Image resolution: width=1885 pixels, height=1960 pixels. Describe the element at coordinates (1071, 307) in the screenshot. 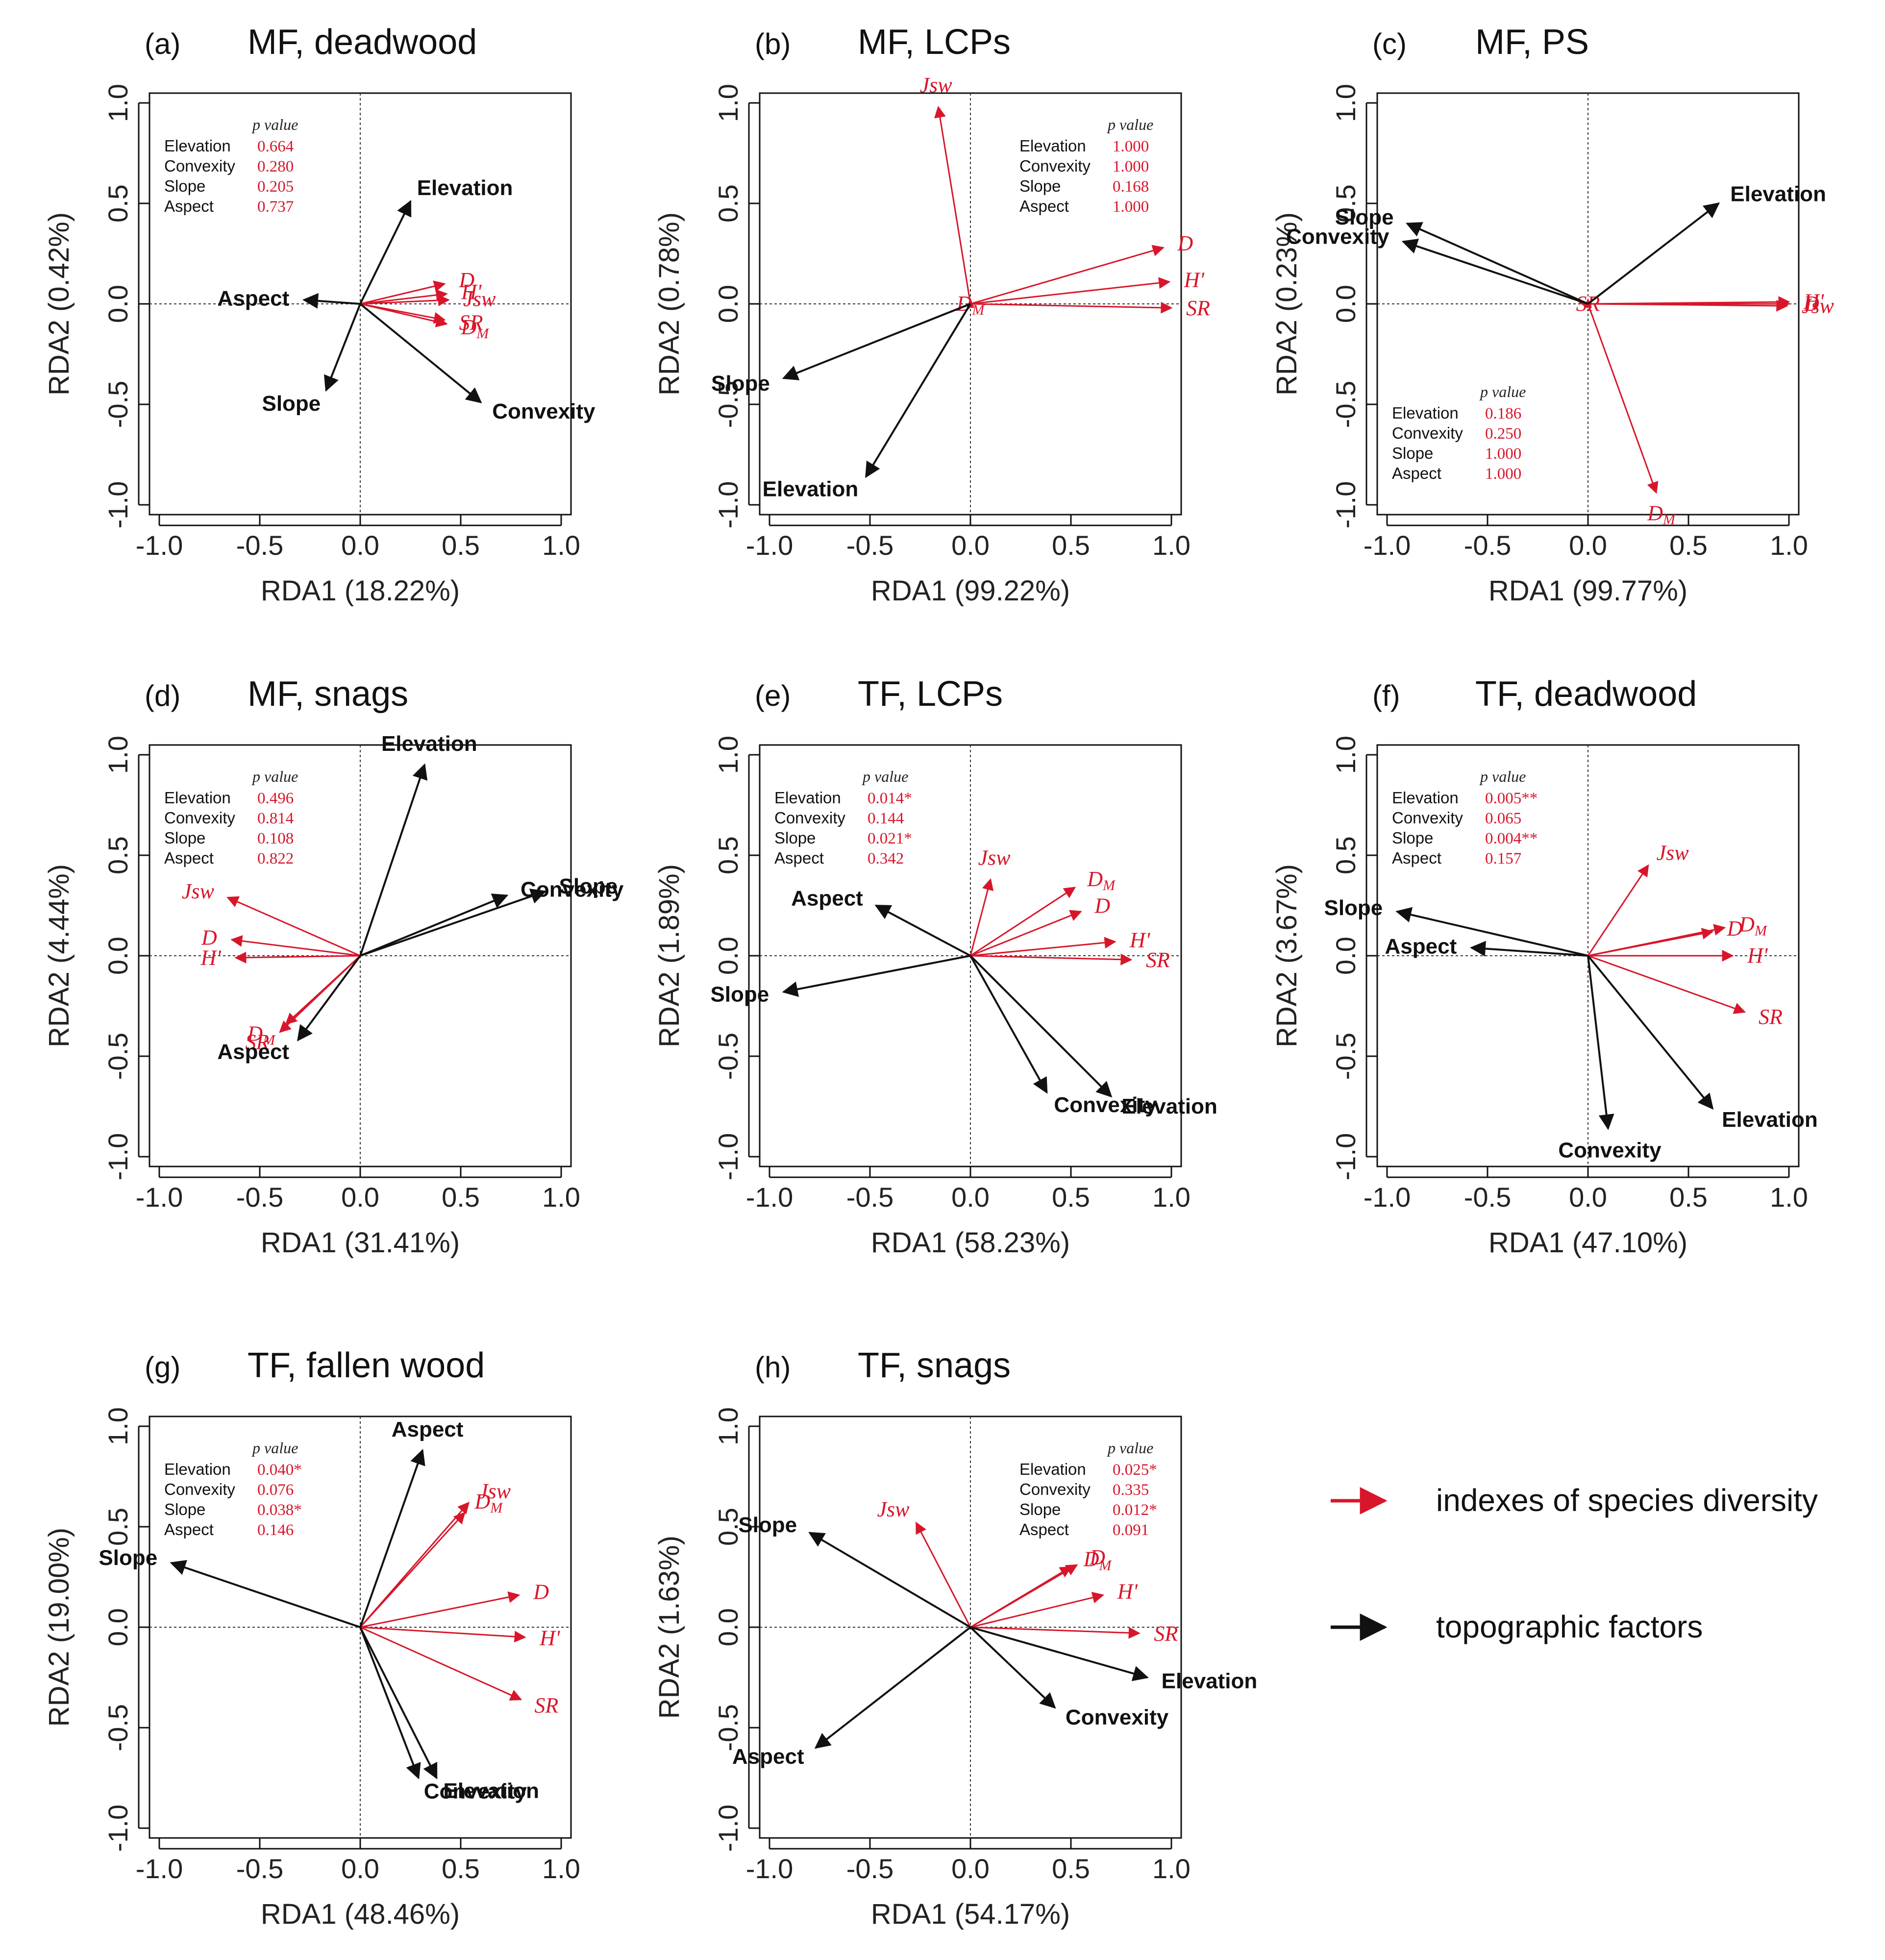

I see `diversity-arrow-SR` at that location.